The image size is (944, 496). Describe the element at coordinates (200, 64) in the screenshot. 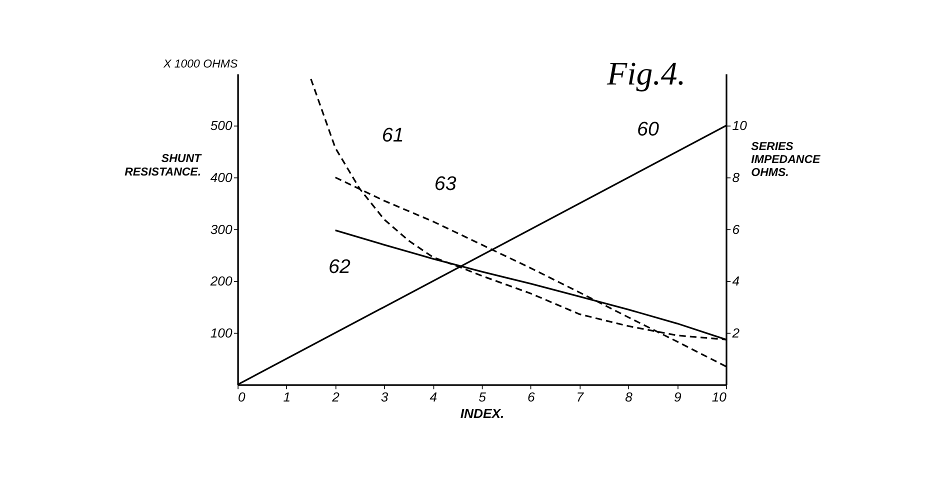

I see `text: X 1000 OHMS` at that location.